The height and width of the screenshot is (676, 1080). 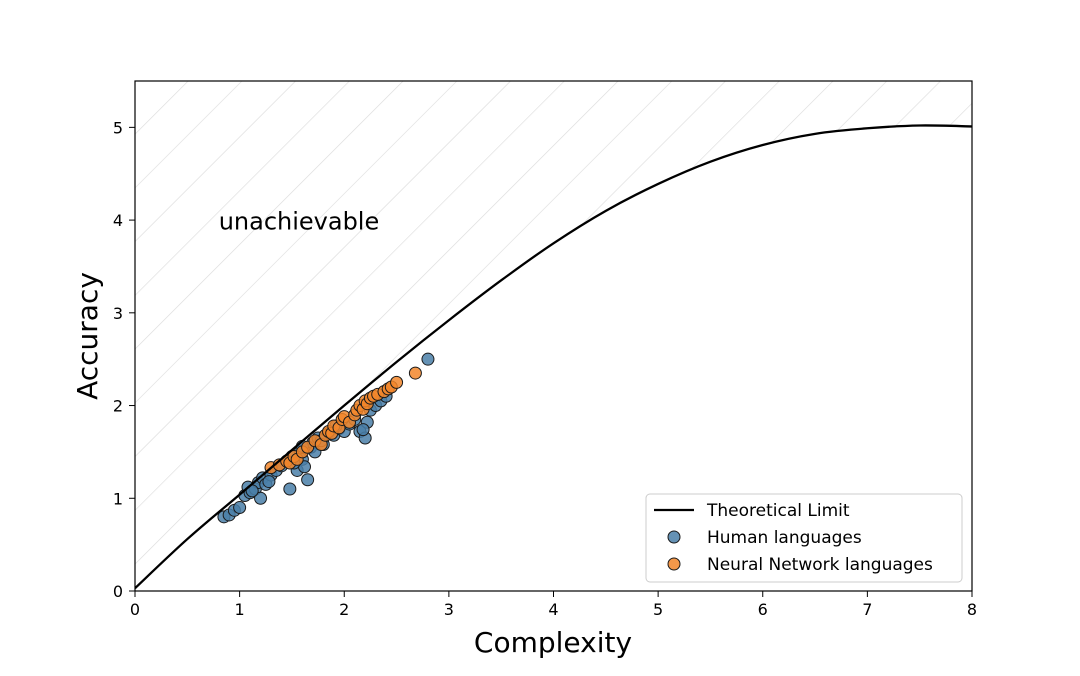 I want to click on unachievable-annotation: unachievable, so click(x=299, y=221).